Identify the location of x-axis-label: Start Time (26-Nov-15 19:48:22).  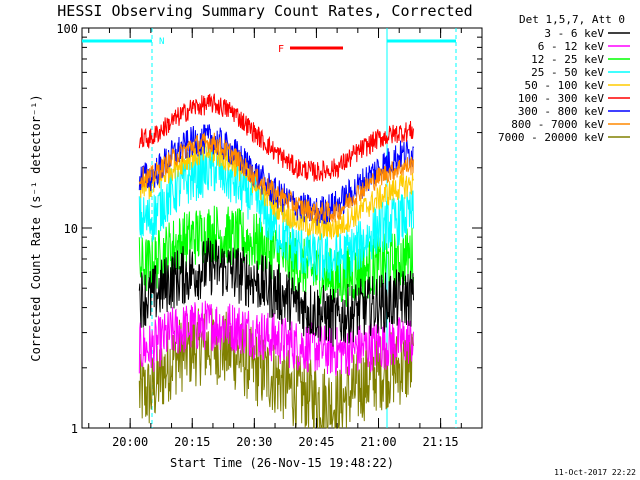
(282, 463).